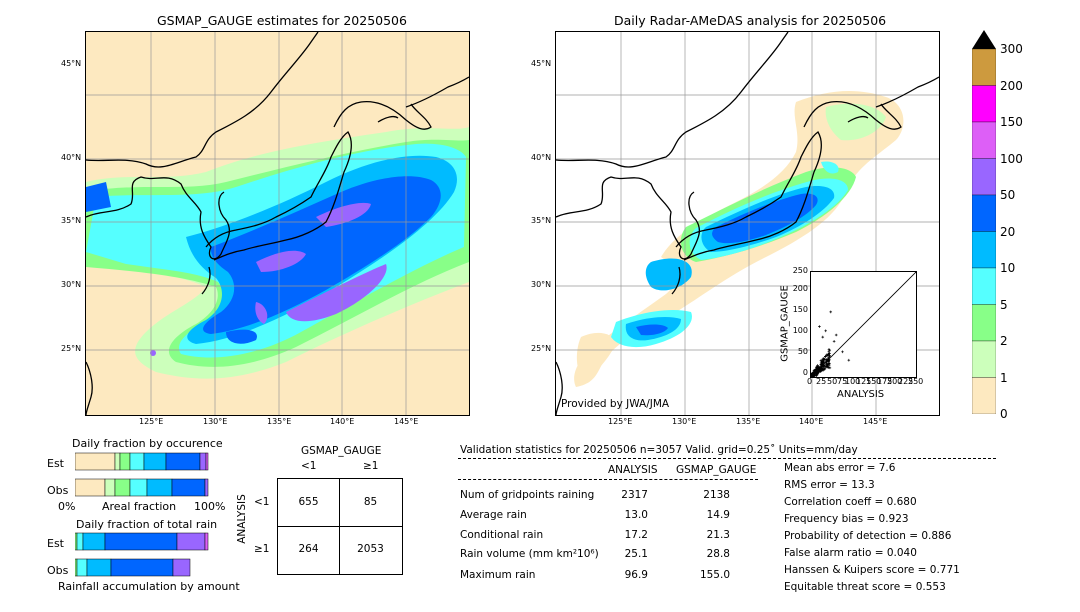 Image resolution: width=1080 pixels, height=612 pixels. What do you see at coordinates (829, 485) in the screenshot?
I see `score-line: RMS error = 13.3` at bounding box center [829, 485].